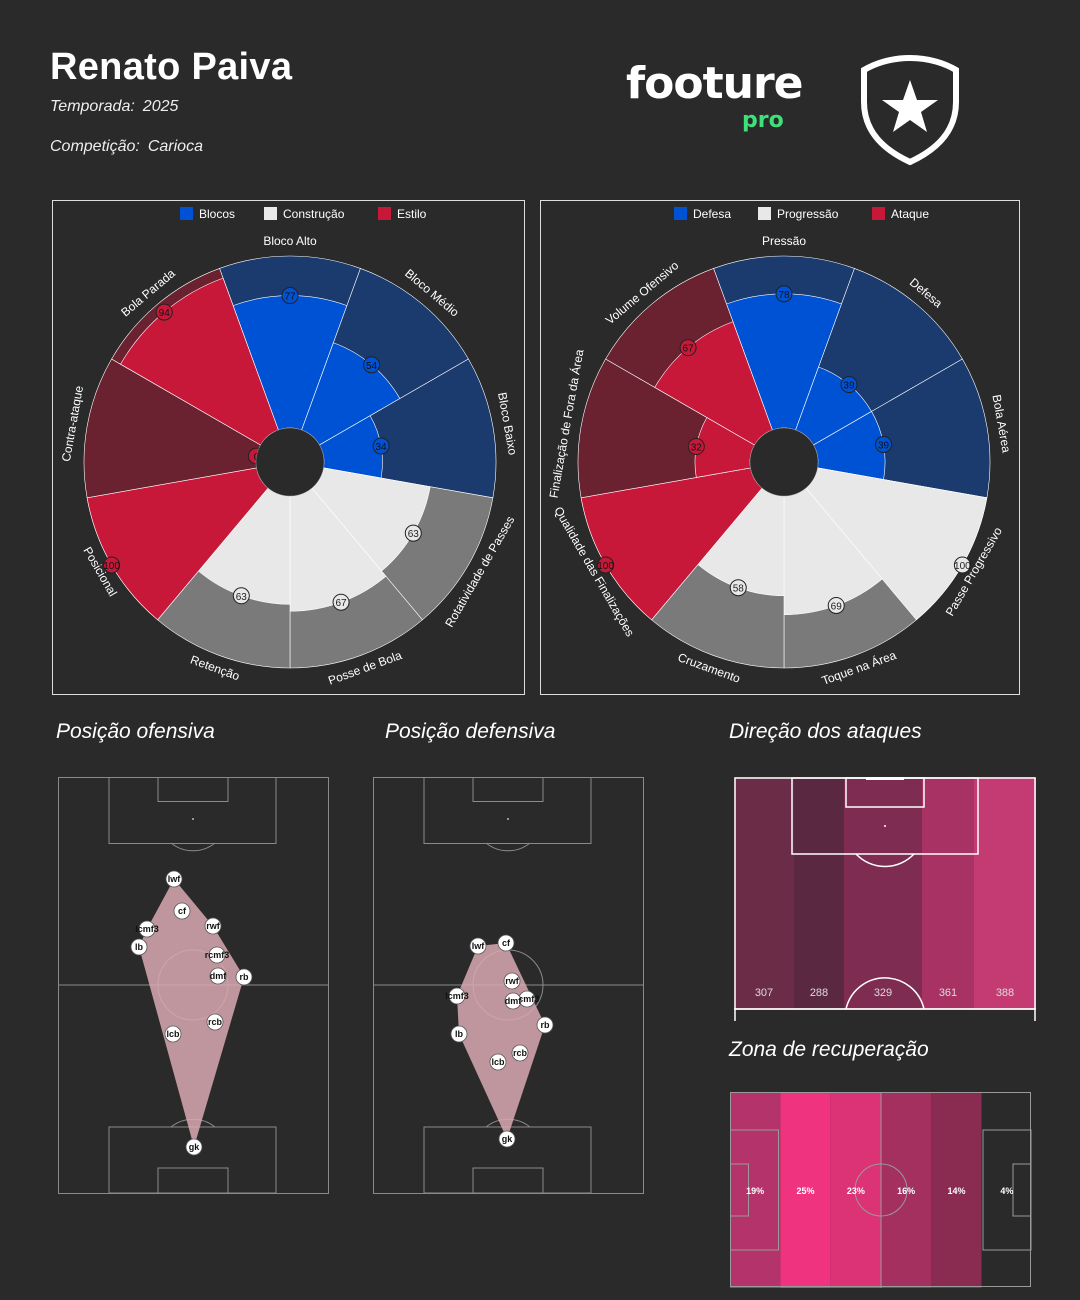 The height and width of the screenshot is (1300, 1080). What do you see at coordinates (290, 241) in the screenshot?
I see `category-label: Bloco Alto` at bounding box center [290, 241].